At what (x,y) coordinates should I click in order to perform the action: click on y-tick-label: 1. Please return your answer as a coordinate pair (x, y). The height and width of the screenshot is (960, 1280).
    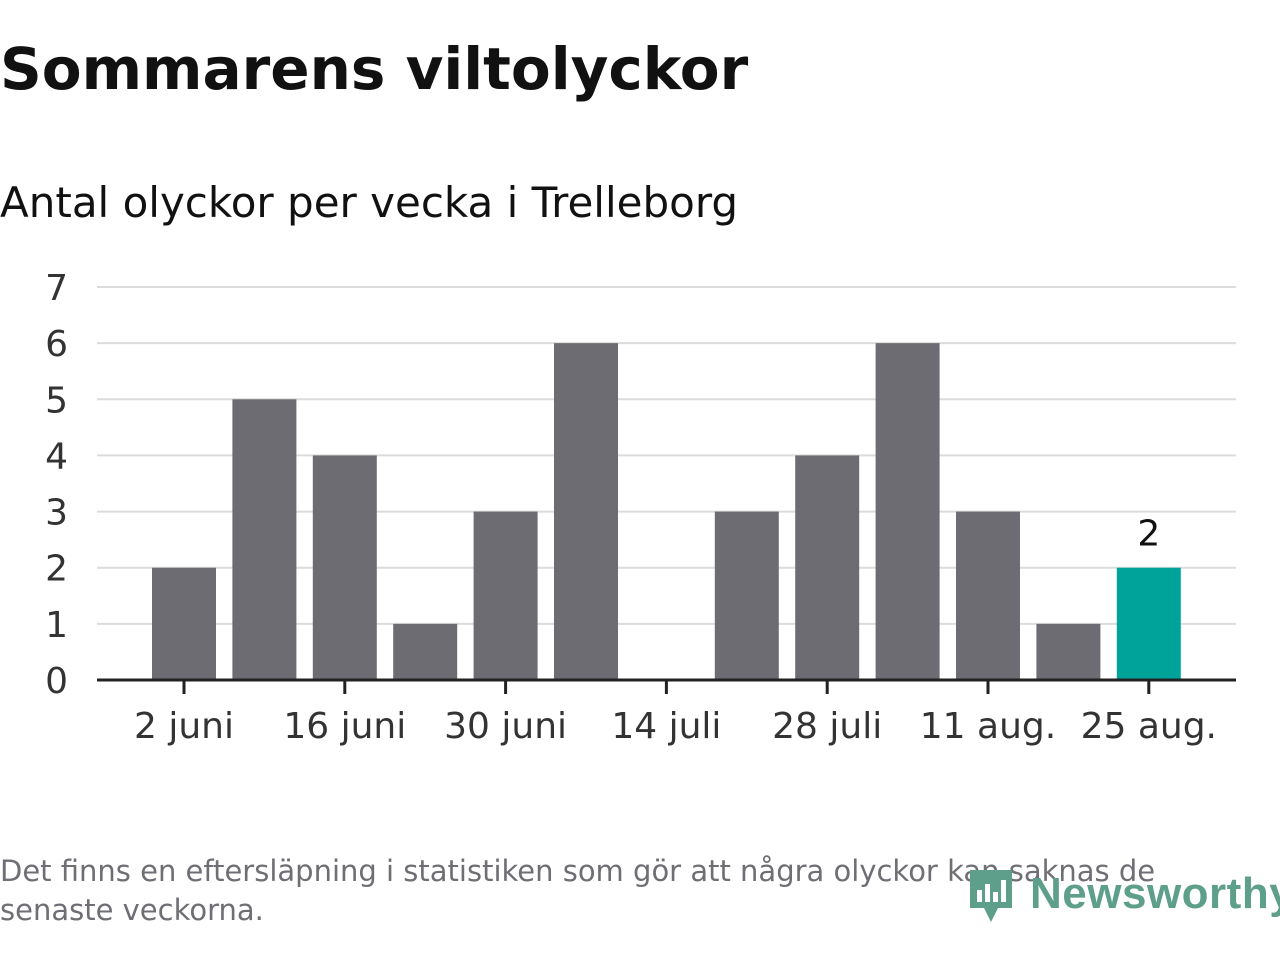
    Looking at the image, I should click on (56, 625).